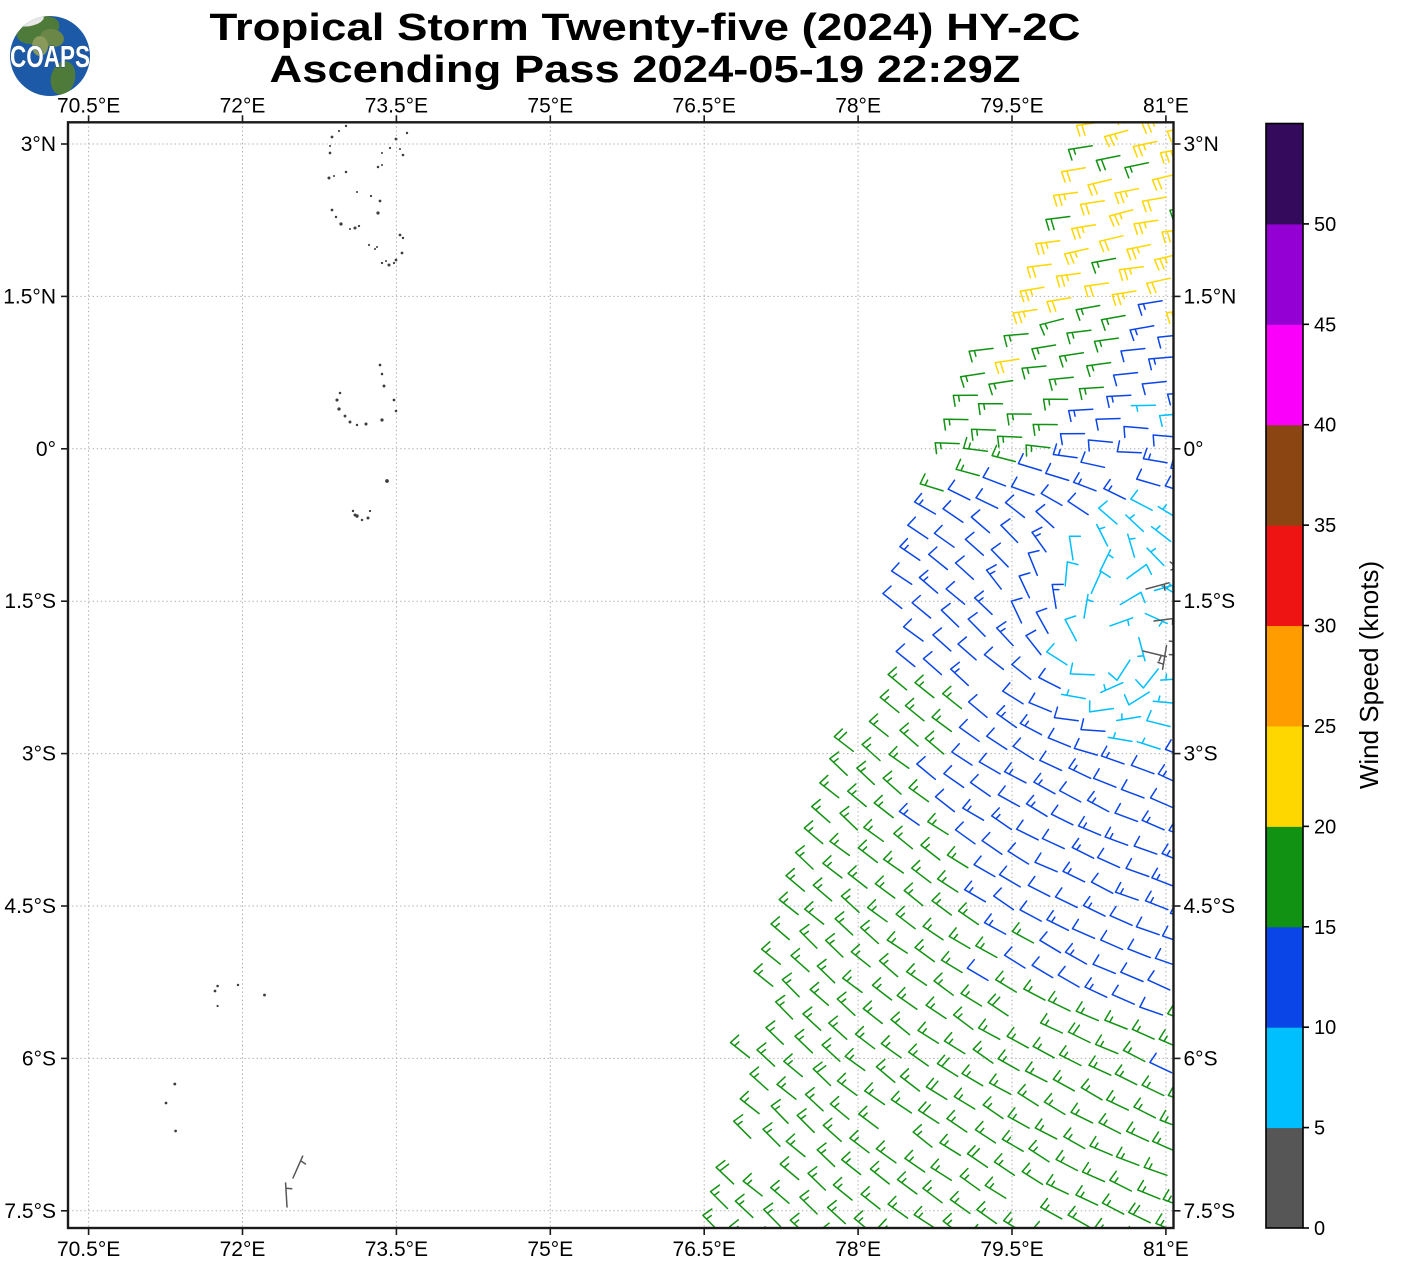 The height and width of the screenshot is (1264, 1403). What do you see at coordinates (1325, 727) in the screenshot?
I see `svg-text: 25` at bounding box center [1325, 727].